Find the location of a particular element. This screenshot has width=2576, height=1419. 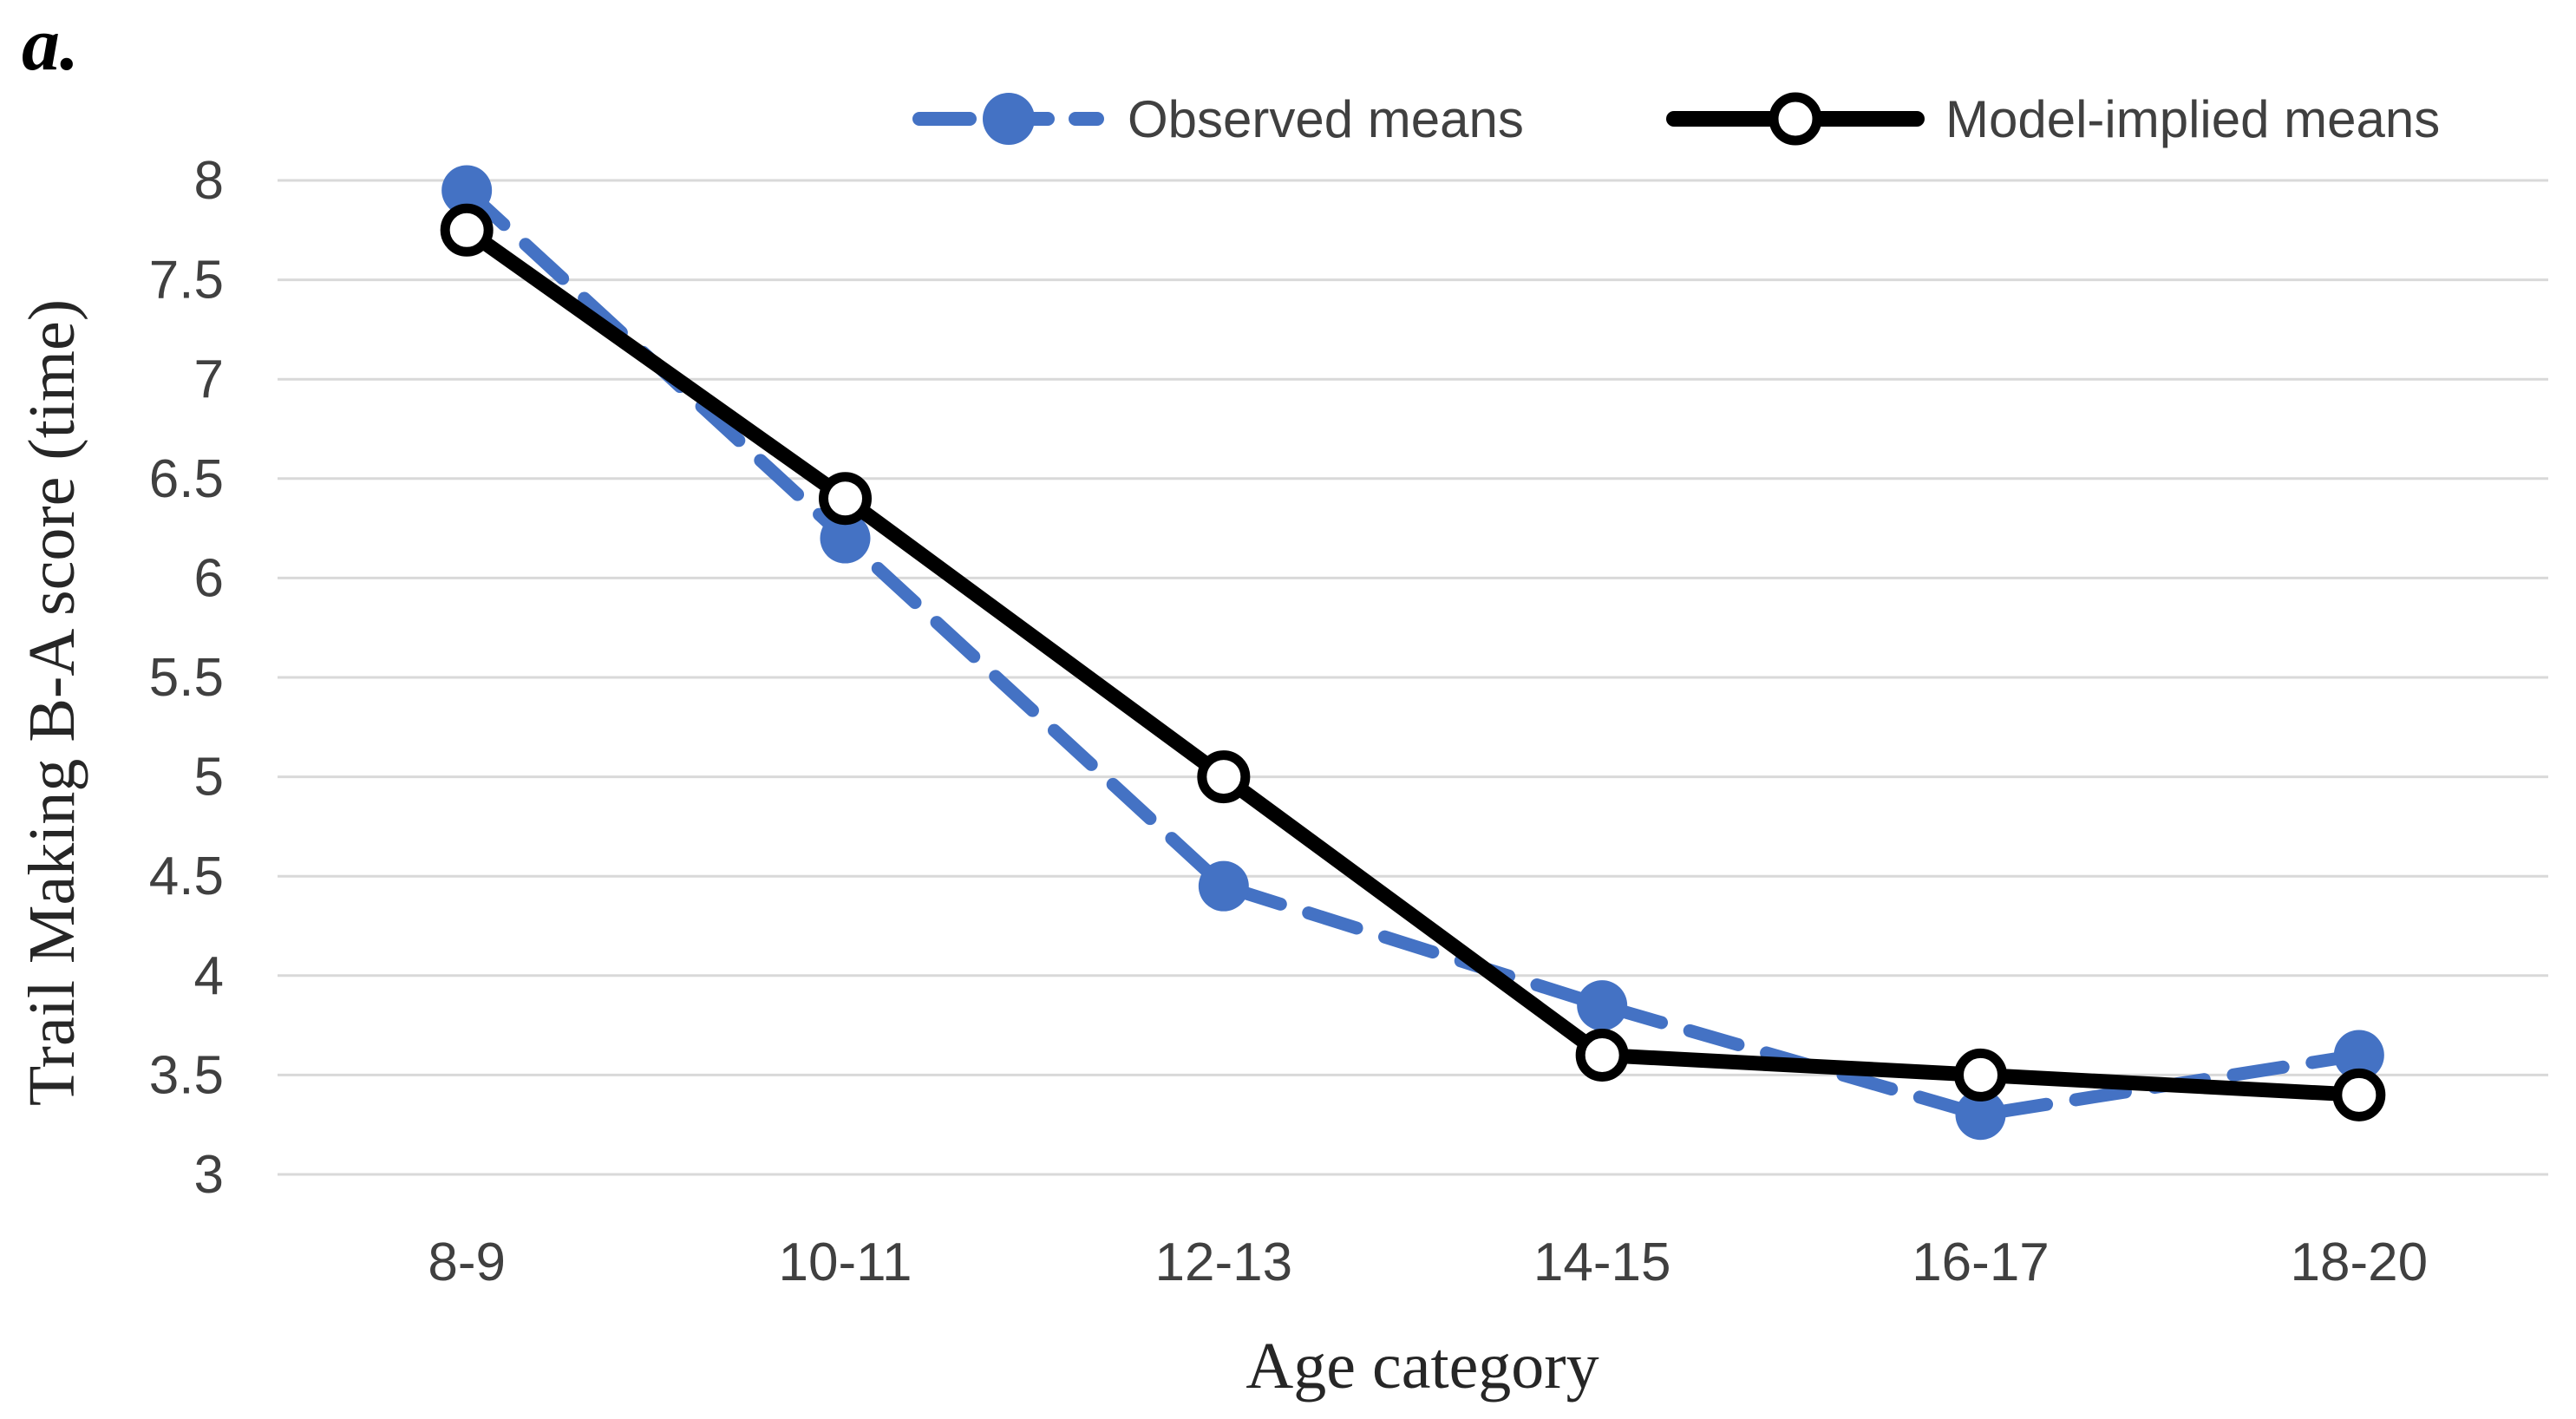

y-tick-label: 3 is located at coordinates (209, 1175).